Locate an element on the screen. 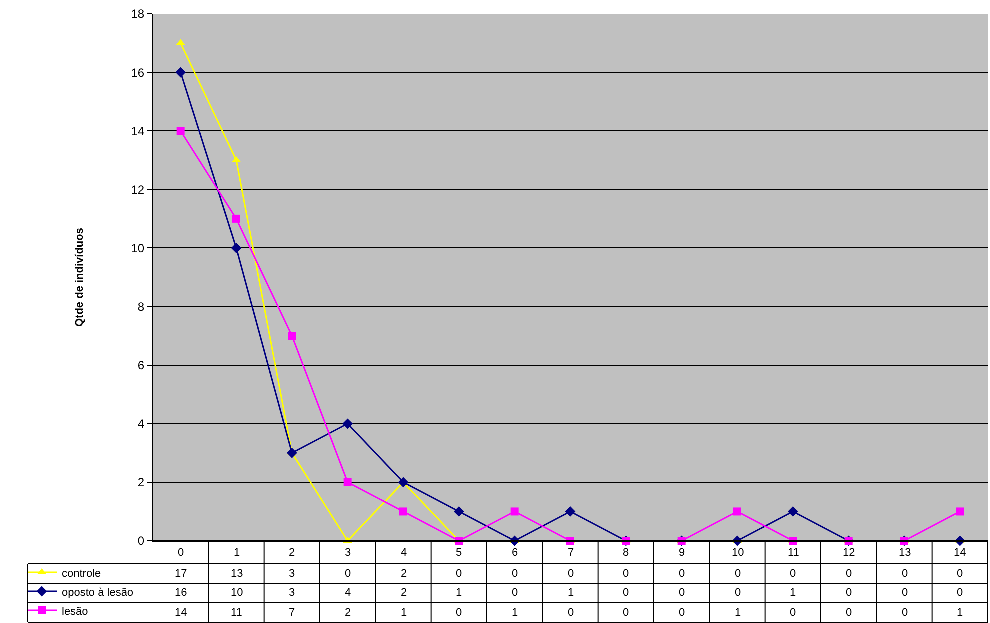 Image resolution: width=990 pixels, height=623 pixels. legend-label: lesão is located at coordinates (75, 612).